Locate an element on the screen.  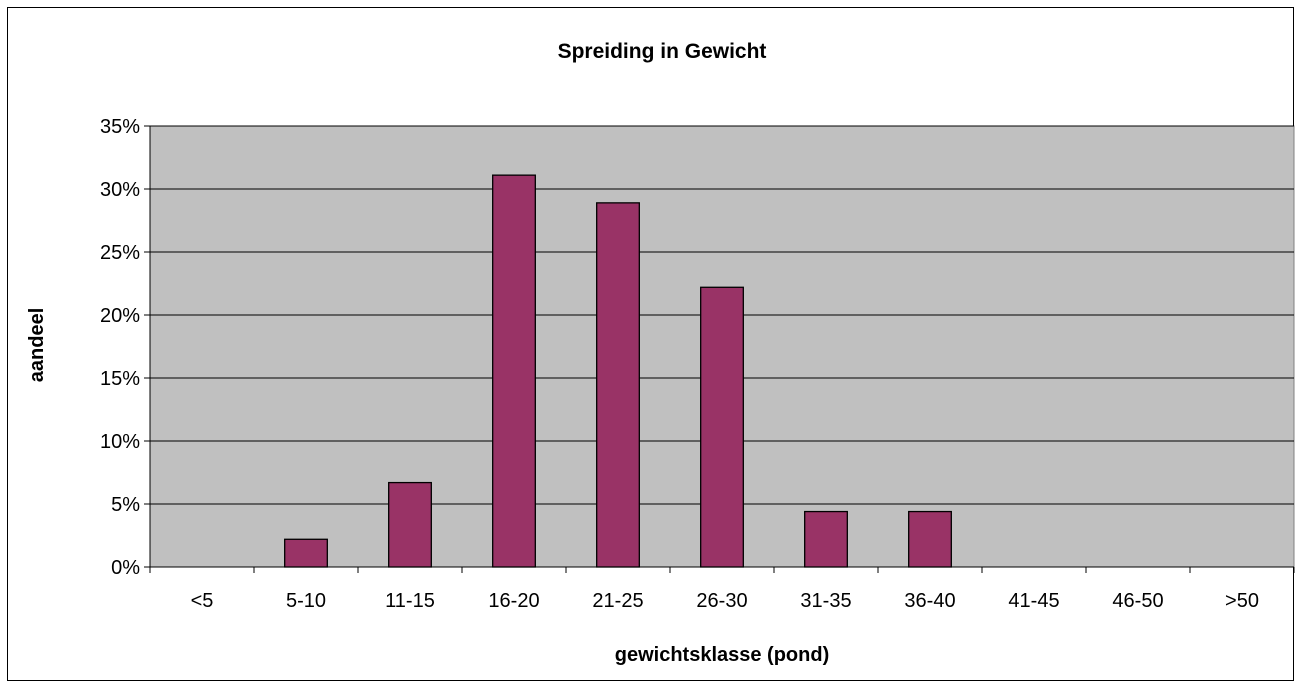
y-tick-label: 10% is located at coordinates (120, 442).